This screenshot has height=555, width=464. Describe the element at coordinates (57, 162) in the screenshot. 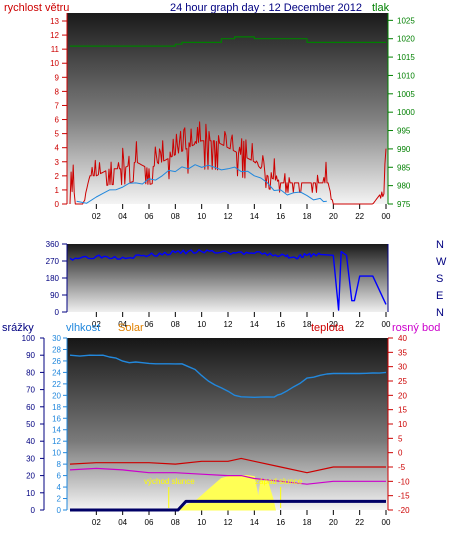

I see `wind-tick-label: 3` at that location.